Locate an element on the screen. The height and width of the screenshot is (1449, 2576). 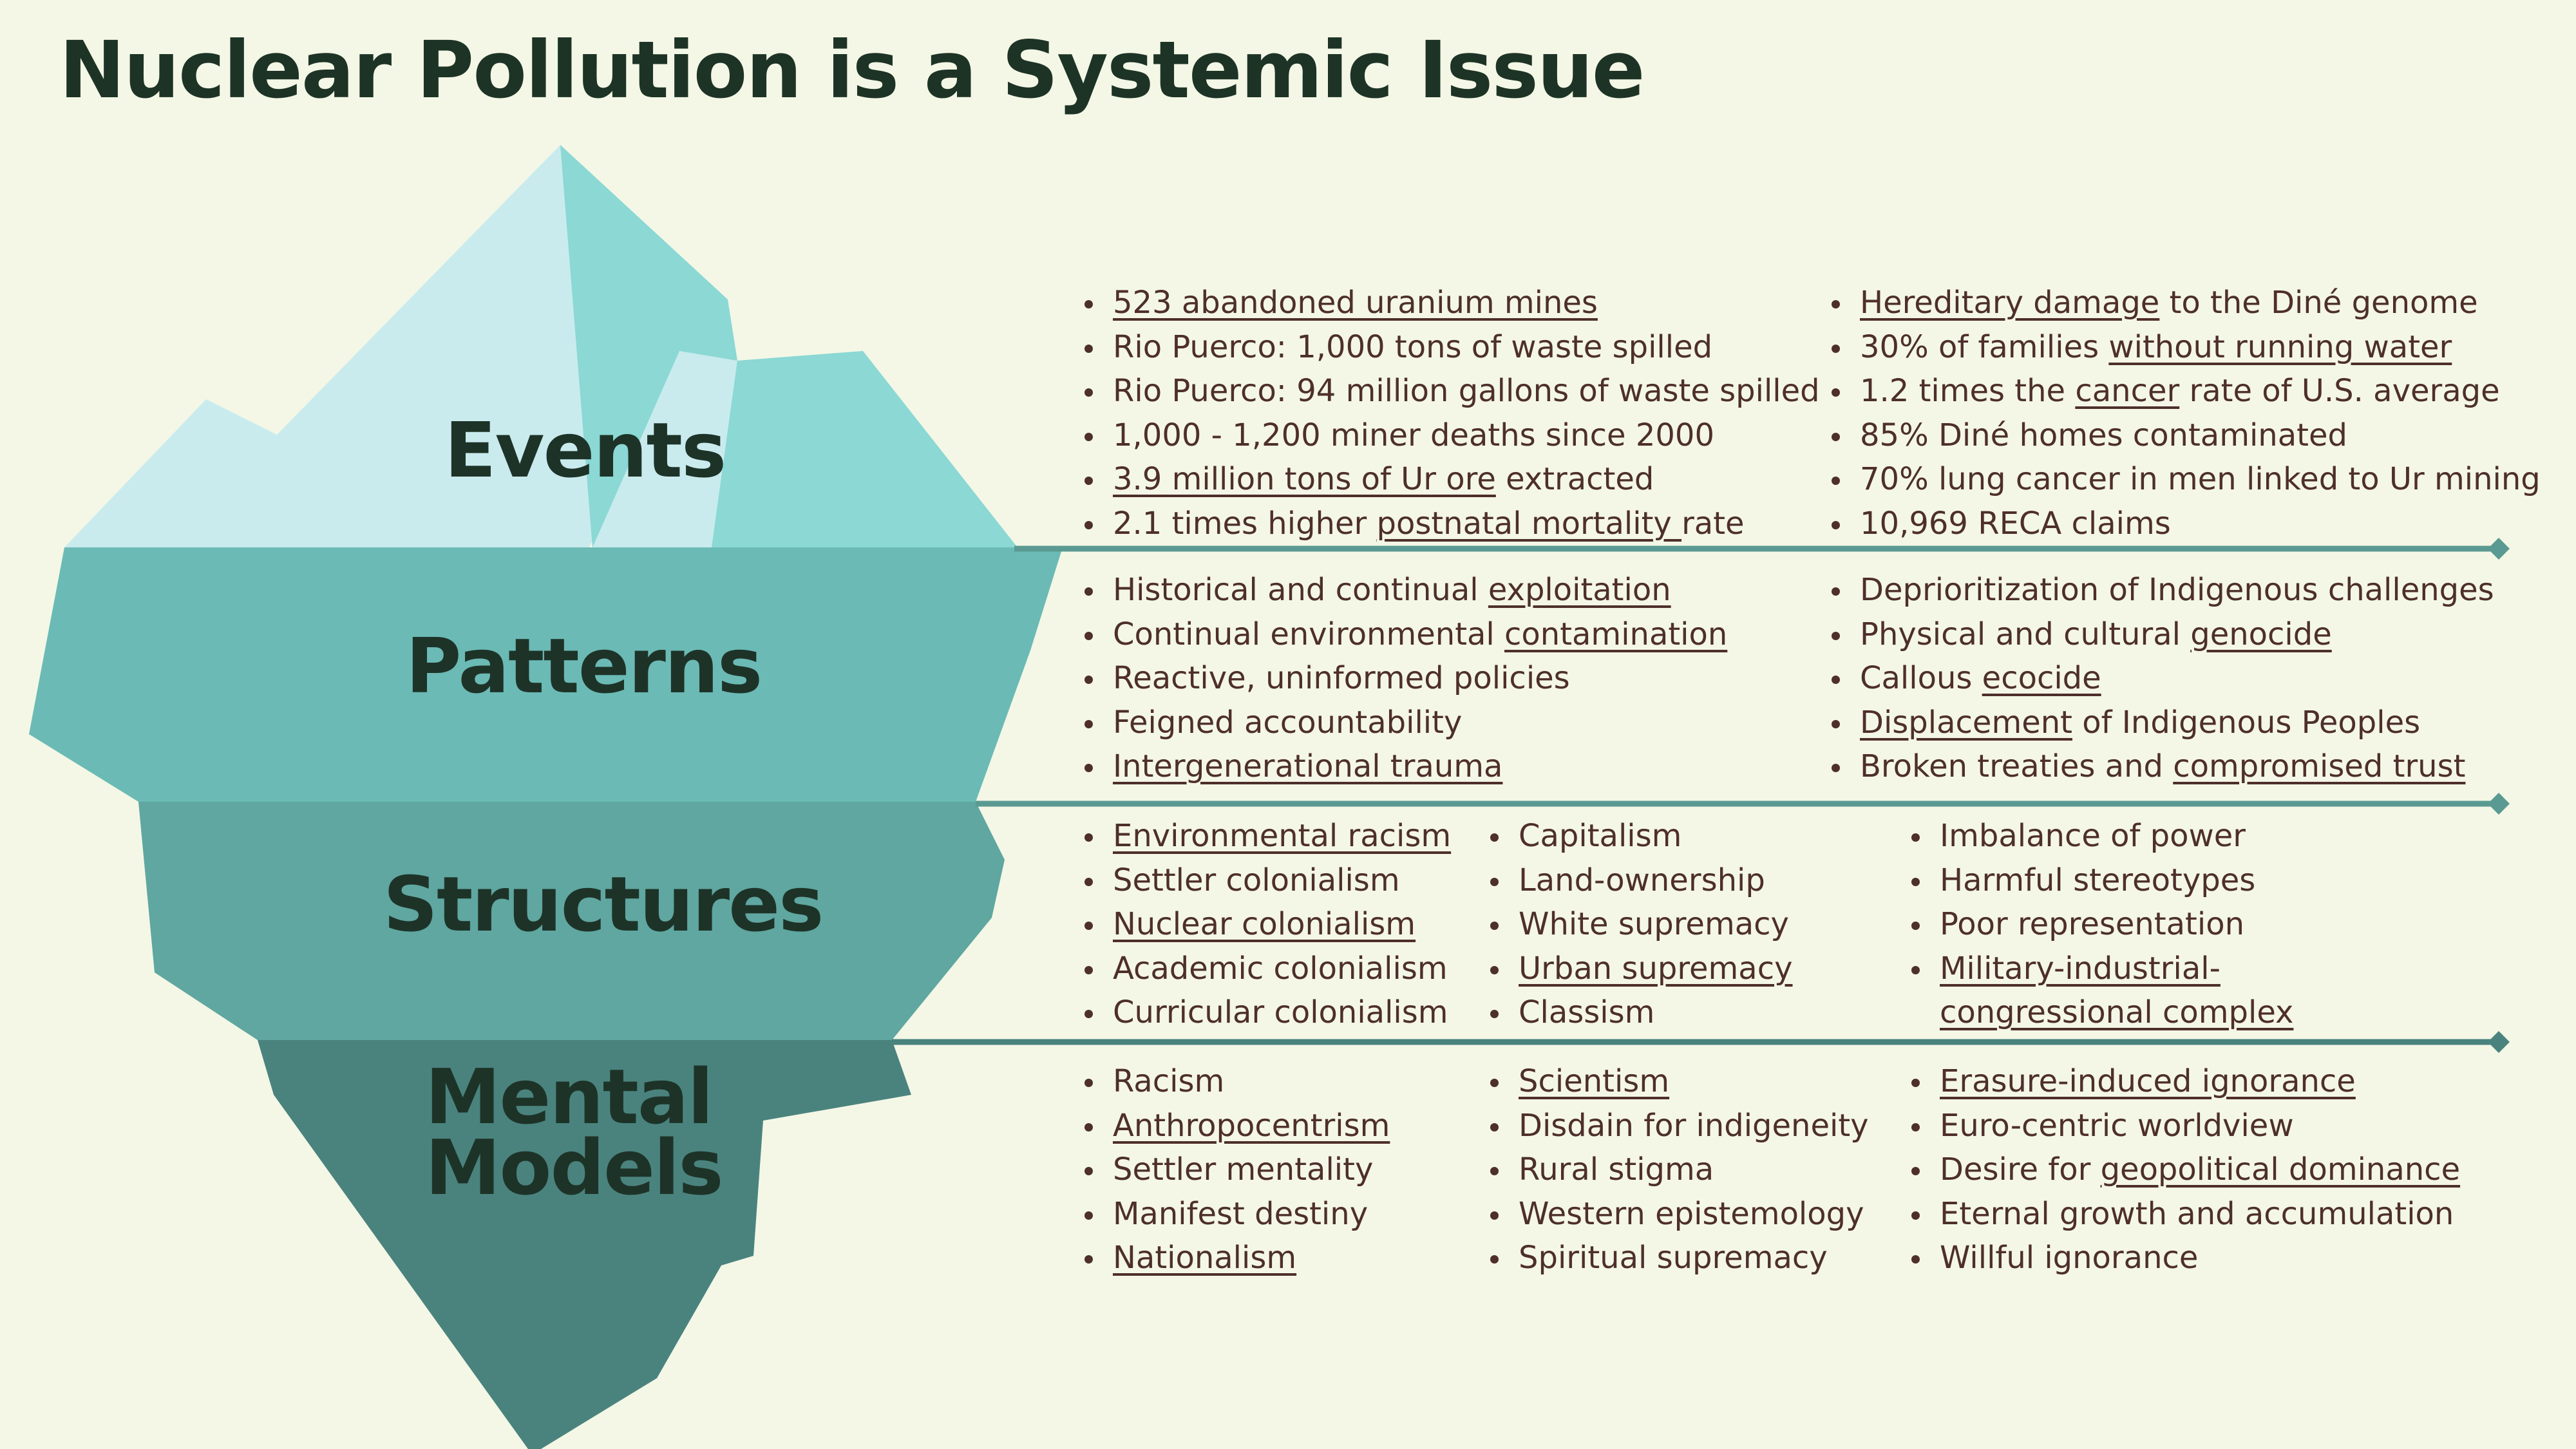
item-text: White supremacy is located at coordinates (1654, 924).